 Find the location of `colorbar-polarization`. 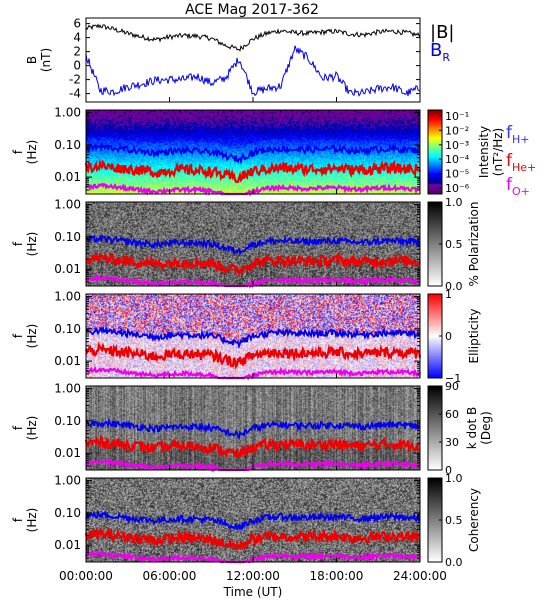

colorbar-polarization is located at coordinates (435, 244).